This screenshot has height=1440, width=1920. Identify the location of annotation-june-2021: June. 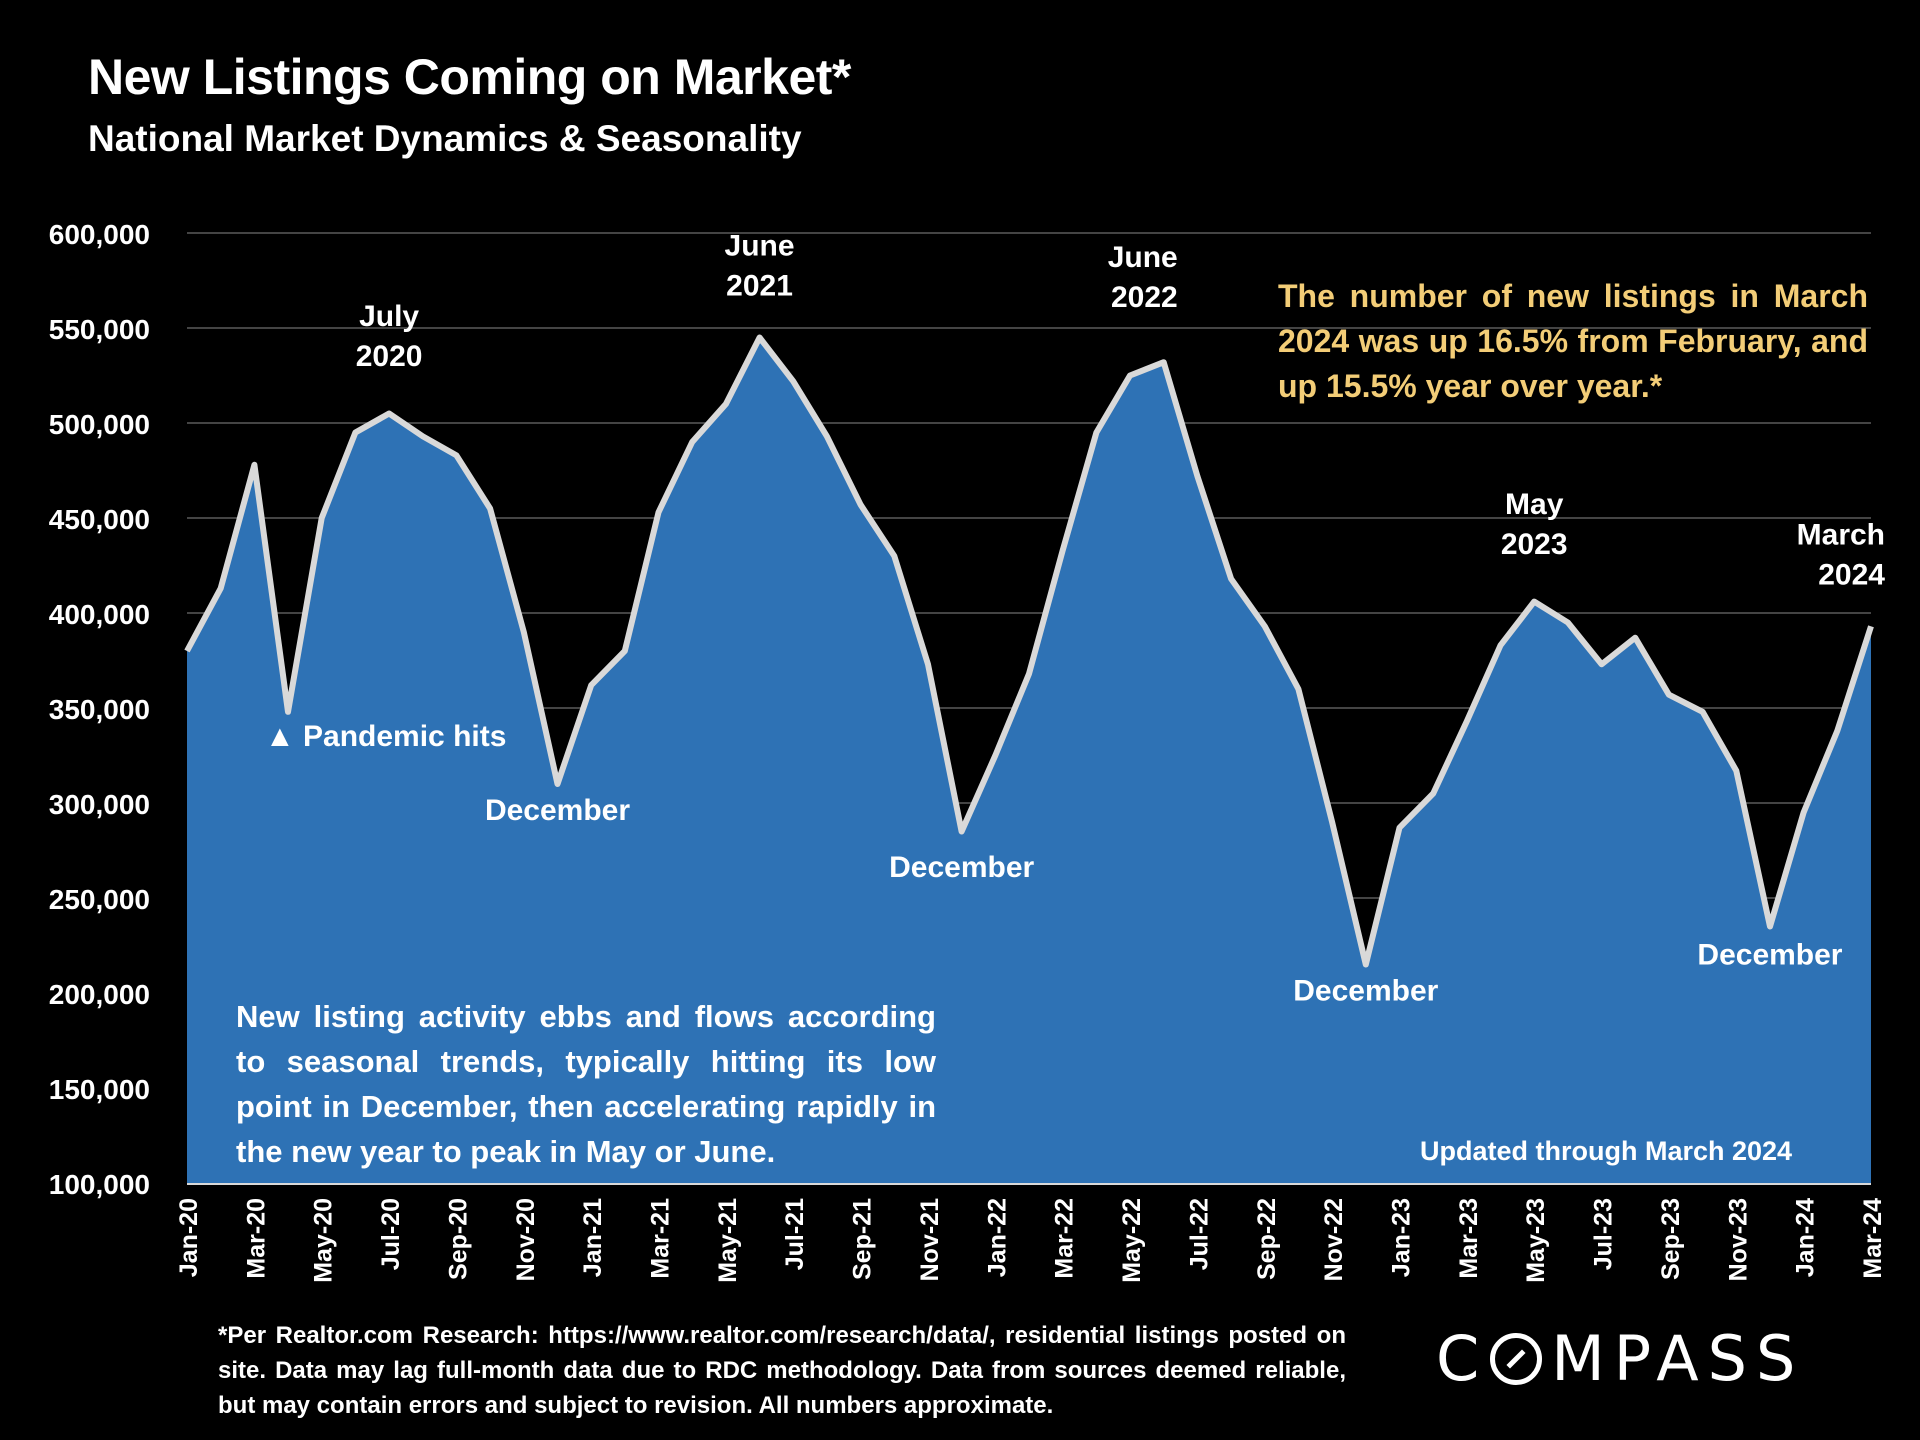
(760, 246).